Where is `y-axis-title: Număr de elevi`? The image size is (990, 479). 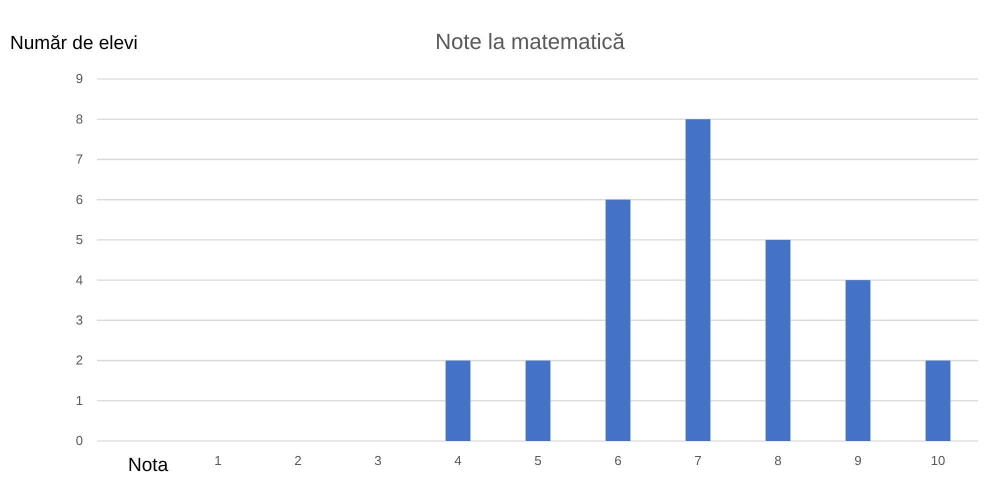 y-axis-title: Număr de elevi is located at coordinates (74, 43).